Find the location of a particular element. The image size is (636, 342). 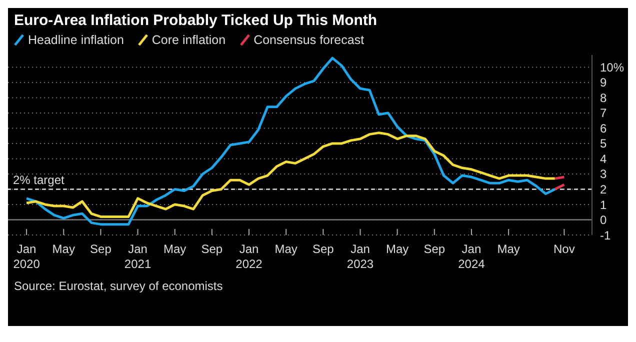

x-tick-label: Jan 2023 is located at coordinates (360, 256).